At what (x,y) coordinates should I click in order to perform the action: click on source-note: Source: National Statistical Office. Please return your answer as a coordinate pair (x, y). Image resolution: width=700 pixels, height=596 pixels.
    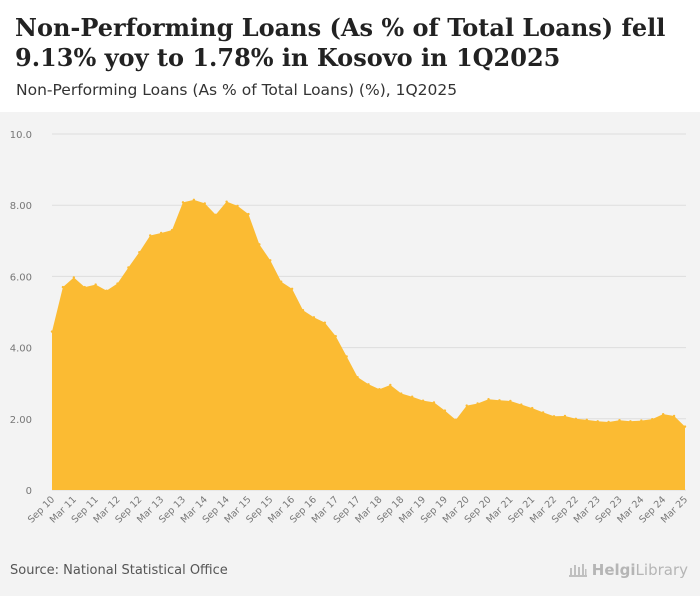
    Looking at the image, I should click on (119, 570).